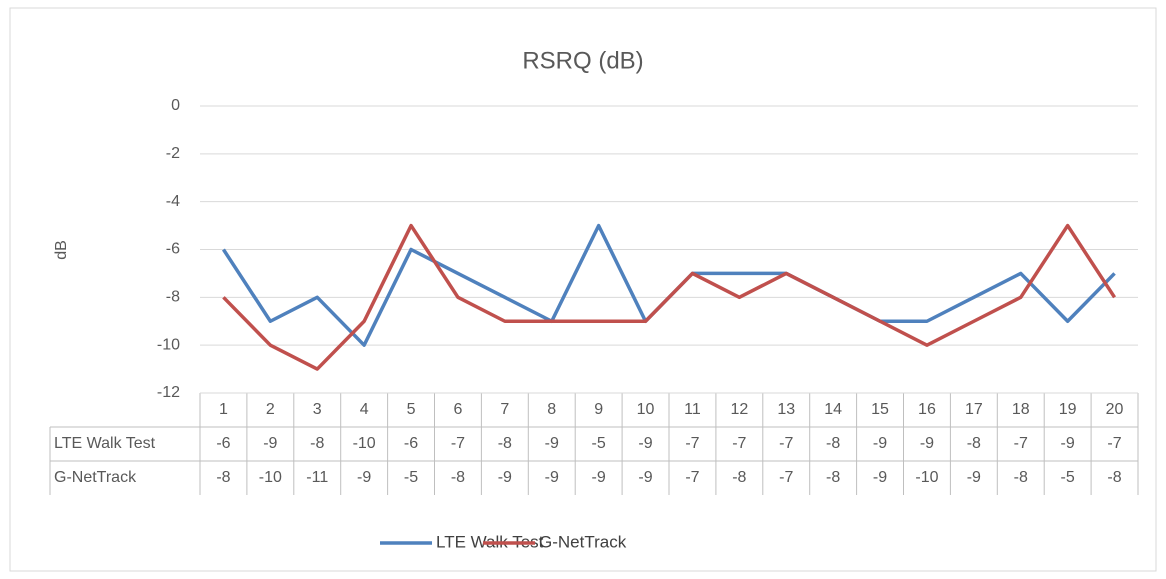  Describe the element at coordinates (270, 409) in the screenshot. I see `x-tick-label: 2` at that location.